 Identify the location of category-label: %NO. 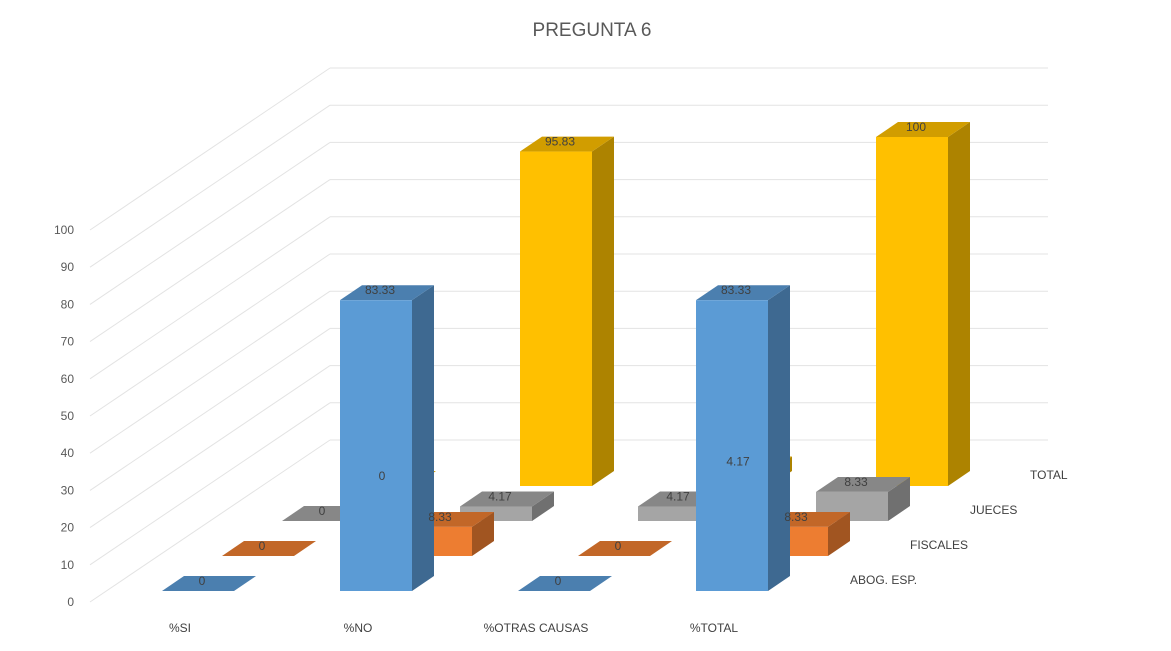
(358, 628).